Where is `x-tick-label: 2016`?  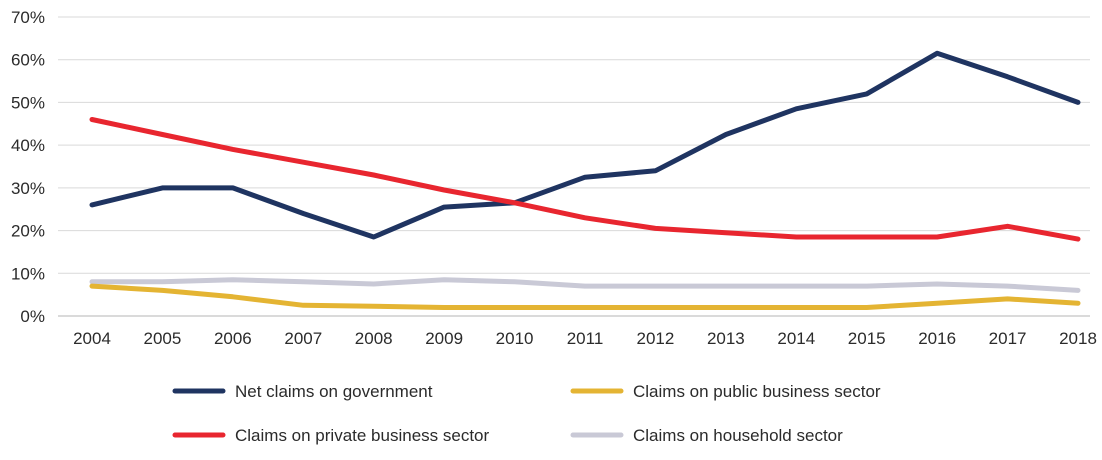
x-tick-label: 2016 is located at coordinates (937, 338).